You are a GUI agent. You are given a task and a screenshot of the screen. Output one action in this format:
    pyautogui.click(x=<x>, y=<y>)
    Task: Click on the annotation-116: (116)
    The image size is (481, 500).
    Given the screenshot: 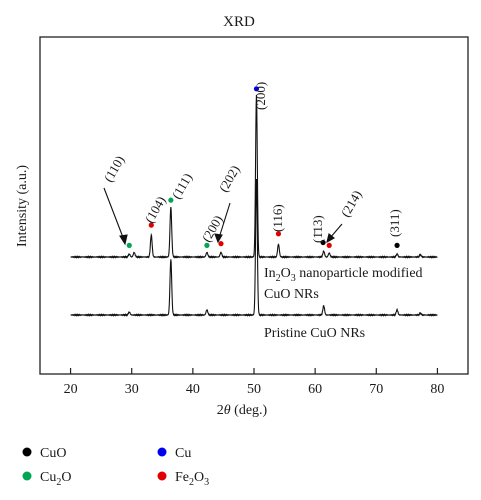 What is the action you would take?
    pyautogui.click(x=277, y=218)
    